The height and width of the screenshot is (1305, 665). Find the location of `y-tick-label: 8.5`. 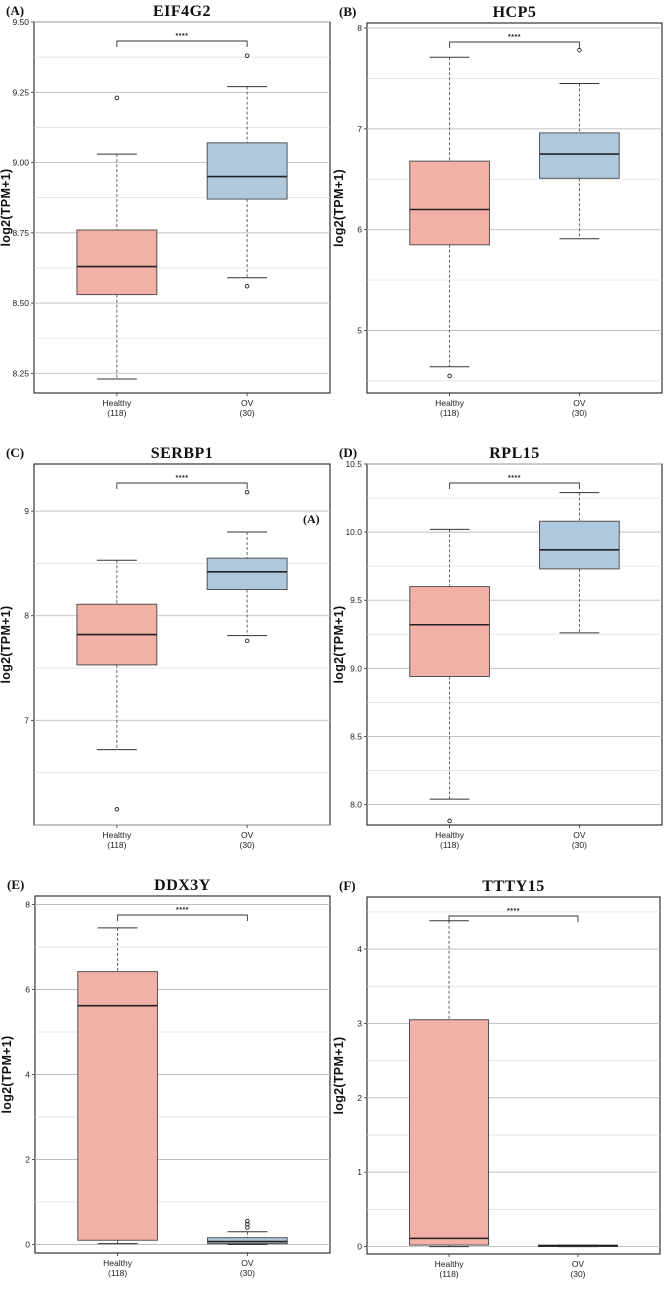

y-tick-label: 8.5 is located at coordinates (356, 736).